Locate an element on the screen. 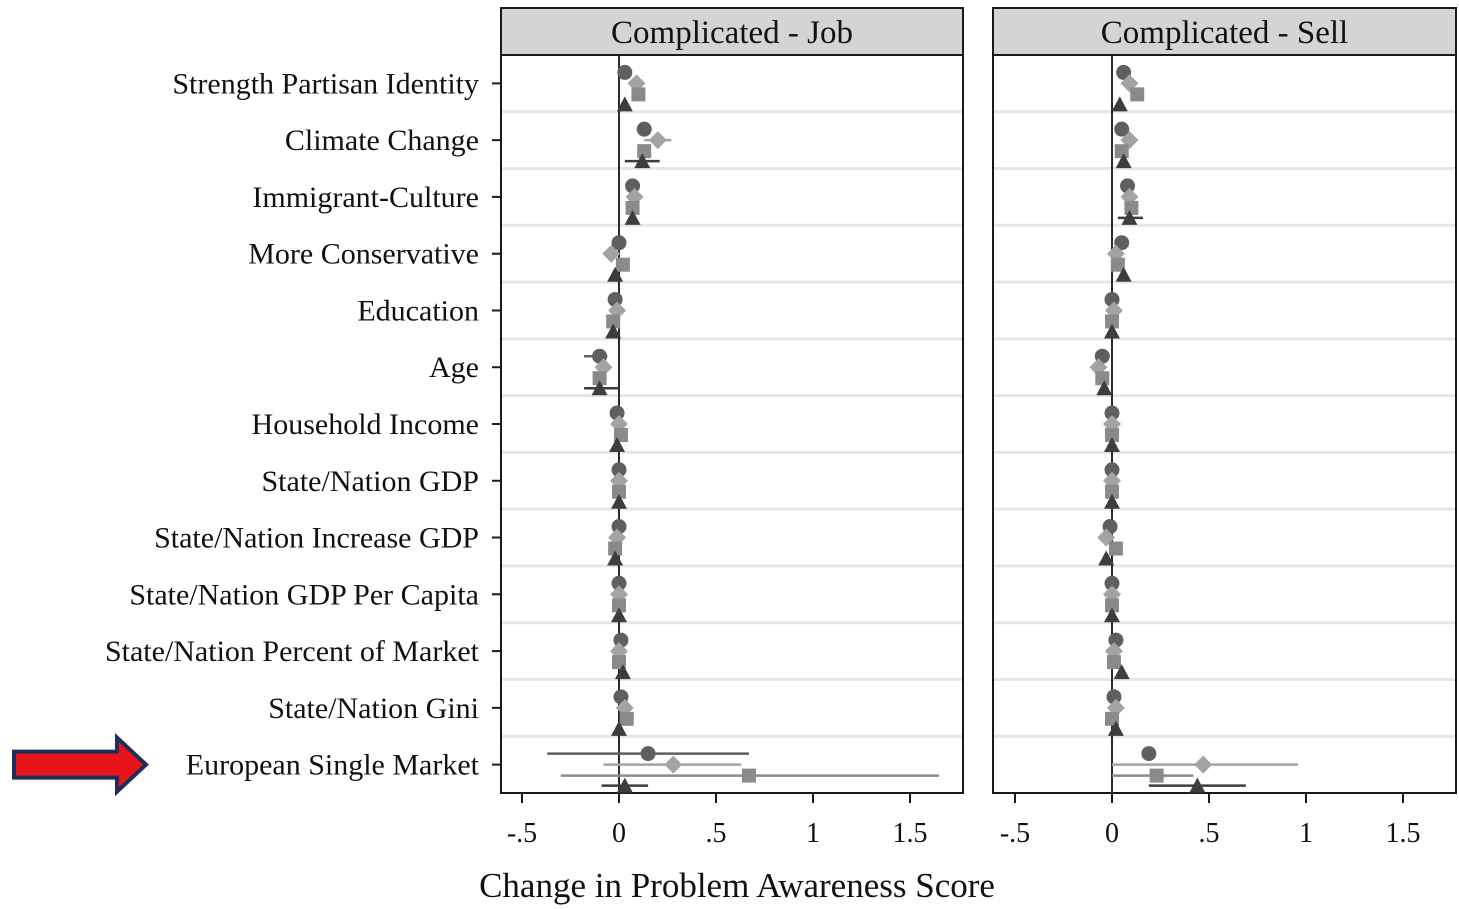  category-label: State/Nation Increase GDP is located at coordinates (316, 538).